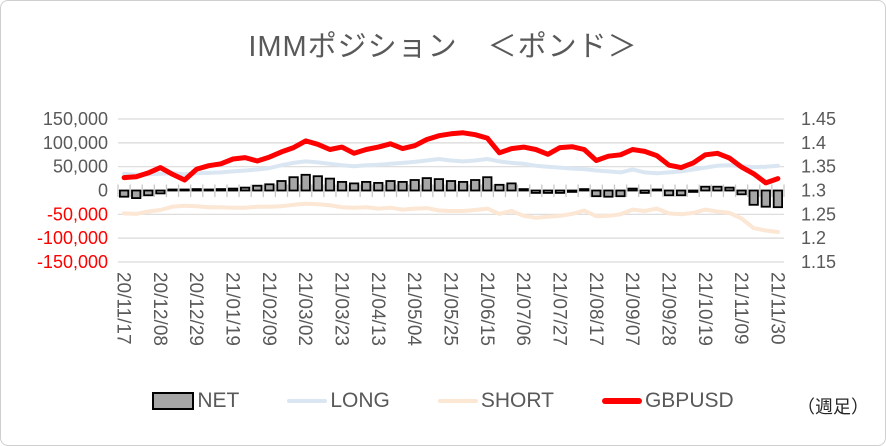 This screenshot has height=446, width=886. What do you see at coordinates (818, 119) in the screenshot?
I see `y-axis-label-right: 1.45` at bounding box center [818, 119].